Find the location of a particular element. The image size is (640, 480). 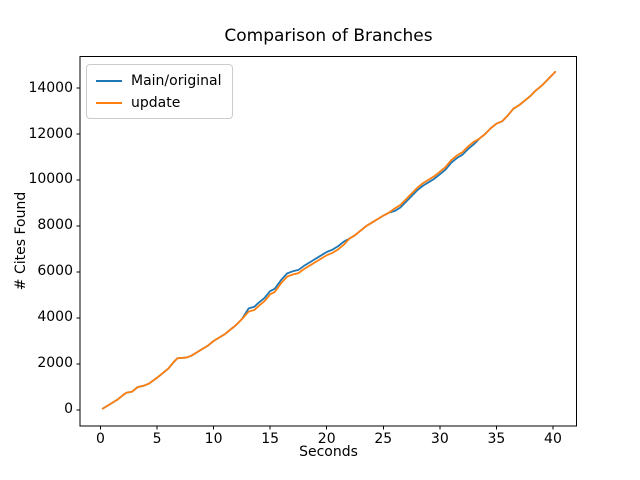

legend-item-update: update is located at coordinates (158, 102).